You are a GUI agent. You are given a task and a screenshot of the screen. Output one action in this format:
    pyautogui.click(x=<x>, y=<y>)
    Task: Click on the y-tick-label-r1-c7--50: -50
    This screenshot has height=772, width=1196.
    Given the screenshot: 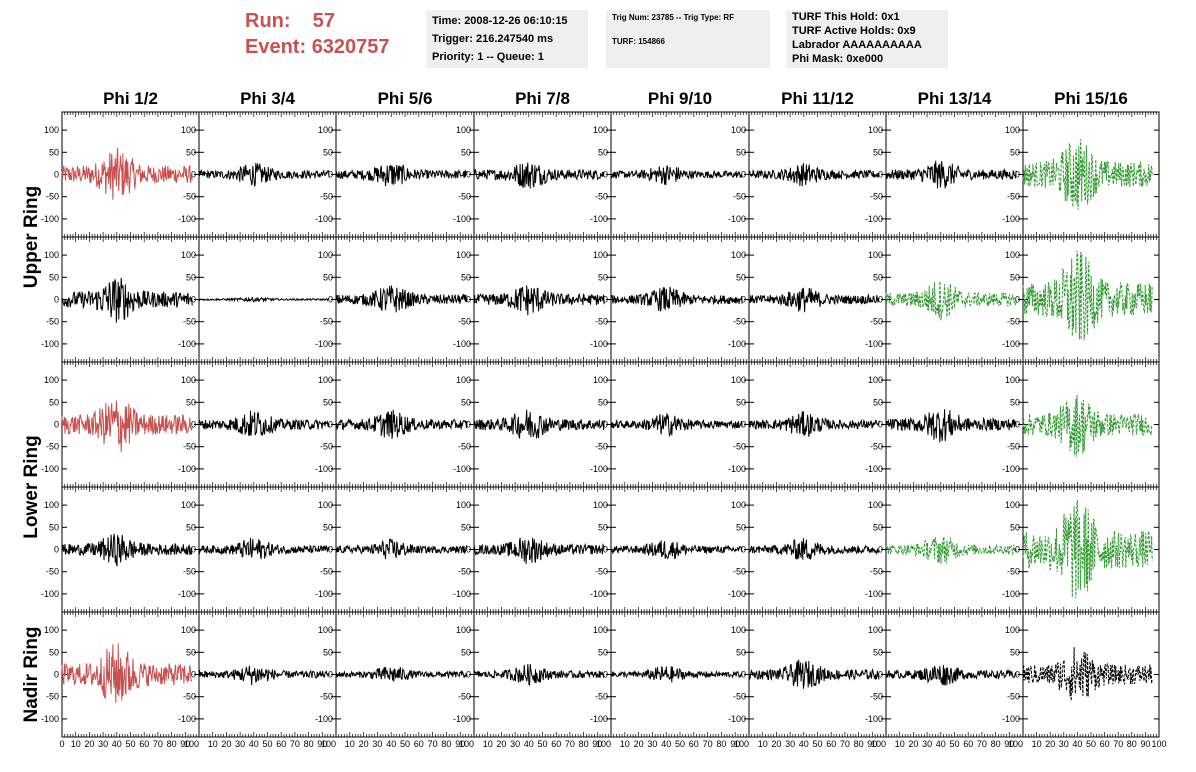 What is the action you would take?
    pyautogui.click(x=876, y=197)
    